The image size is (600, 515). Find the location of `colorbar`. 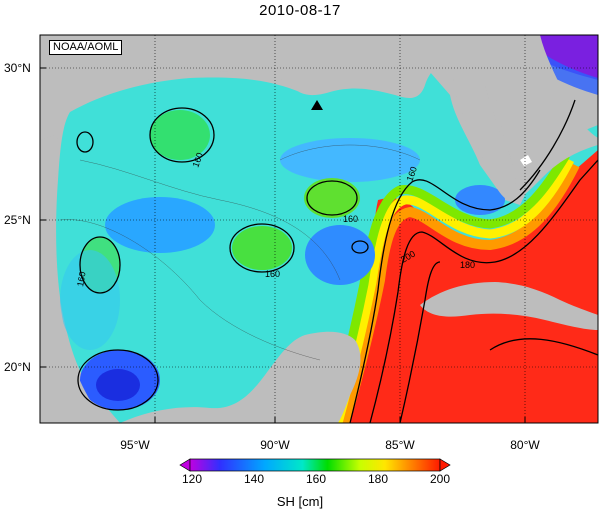

colorbar is located at coordinates (315, 465).